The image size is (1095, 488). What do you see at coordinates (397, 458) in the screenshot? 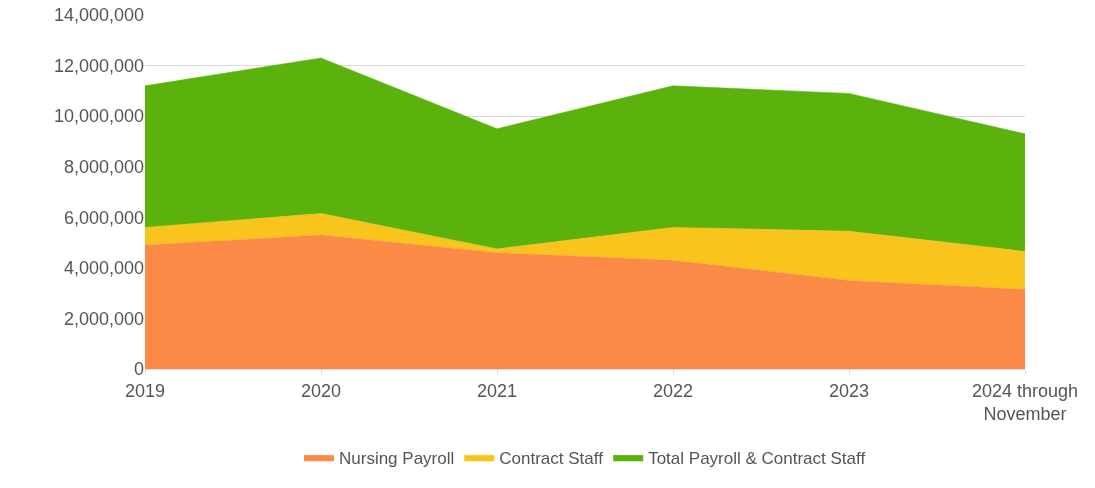
I see `legend-label: Nursing Payroll` at bounding box center [397, 458].